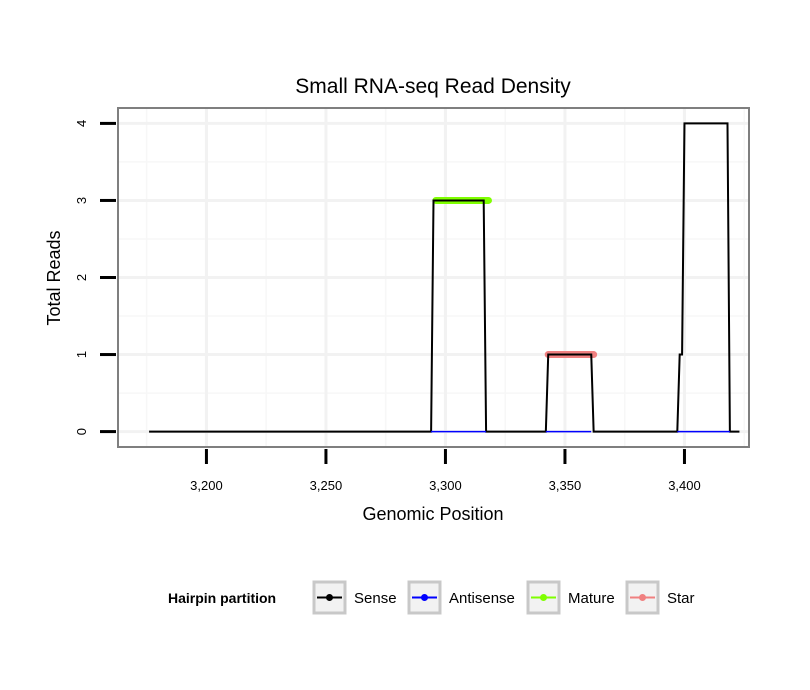  What do you see at coordinates (543, 597) in the screenshot?
I see `legend-key-point-mature` at bounding box center [543, 597].